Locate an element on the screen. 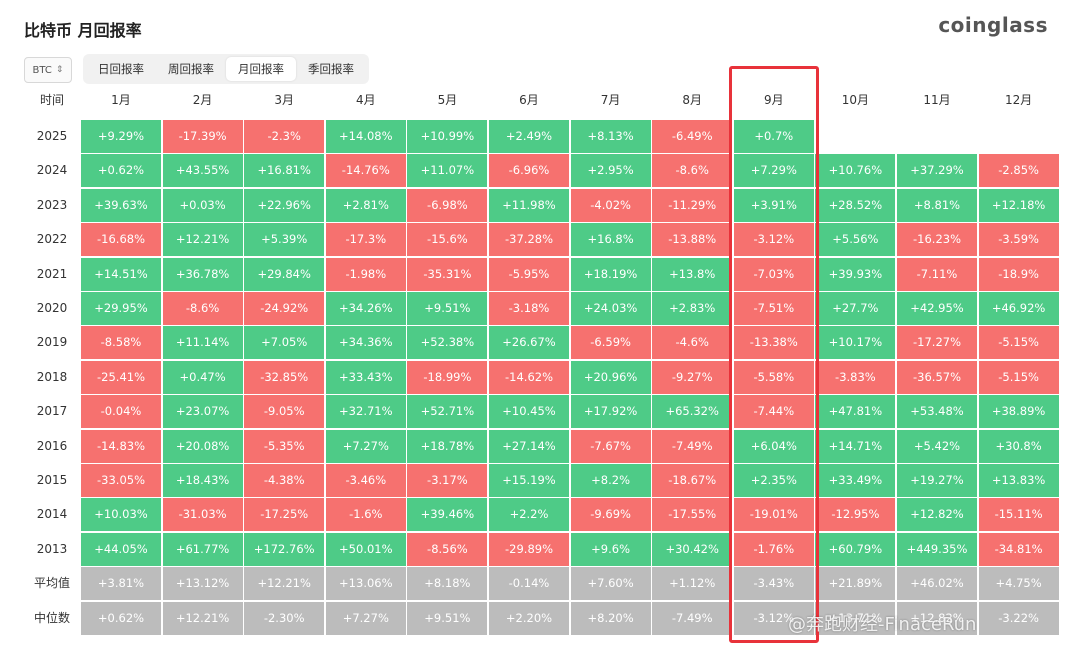  year-label: 2025 is located at coordinates (52, 136).